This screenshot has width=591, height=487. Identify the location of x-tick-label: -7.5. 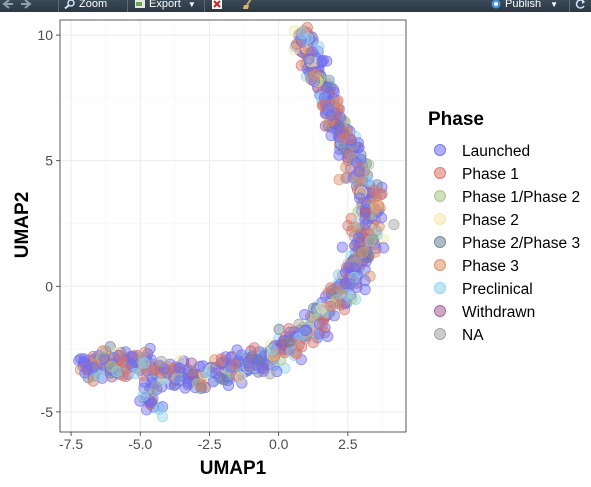
(71, 444).